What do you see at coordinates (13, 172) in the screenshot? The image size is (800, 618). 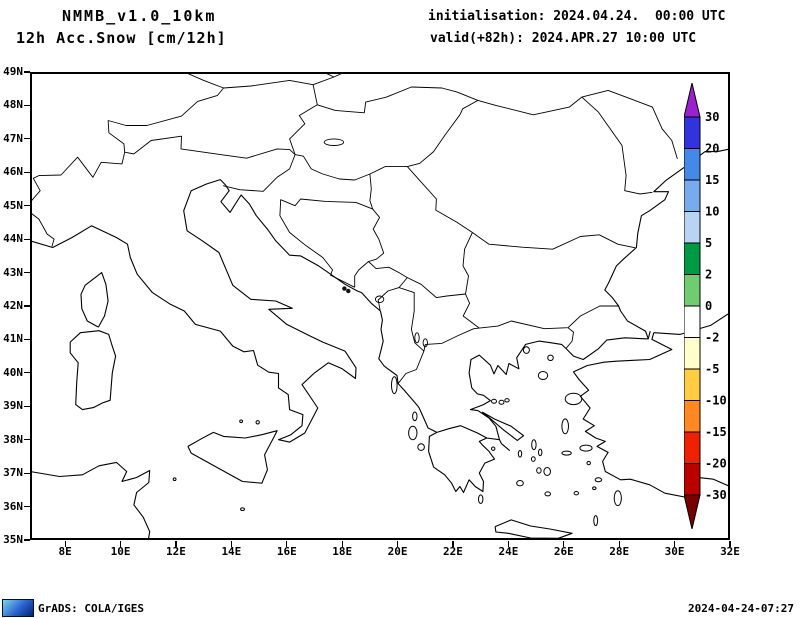 I see `lat-tick-label: 46N` at bounding box center [13, 172].